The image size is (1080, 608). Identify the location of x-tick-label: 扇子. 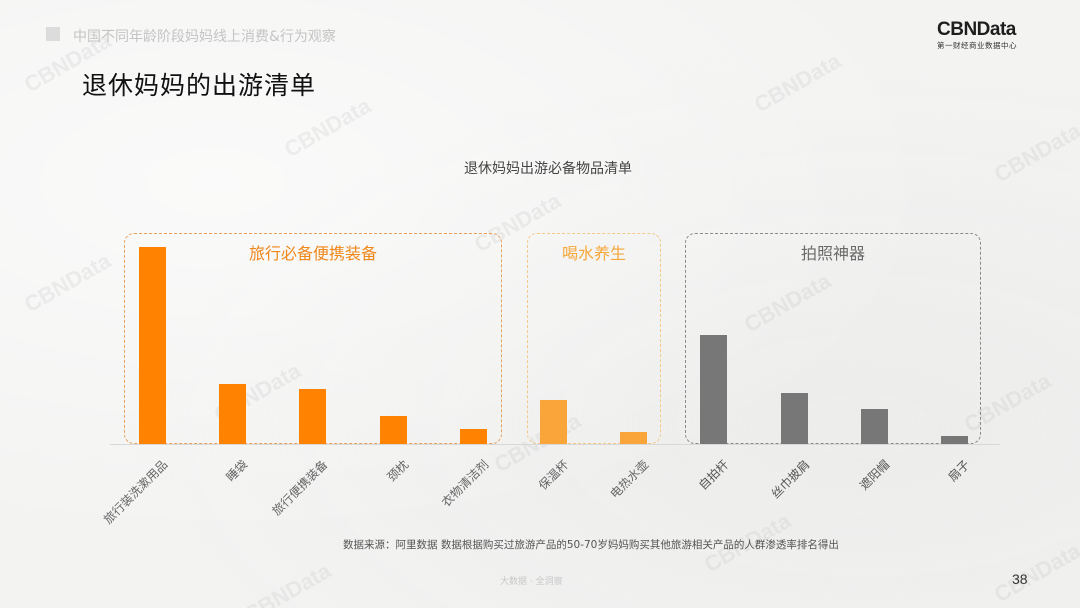
(959, 471).